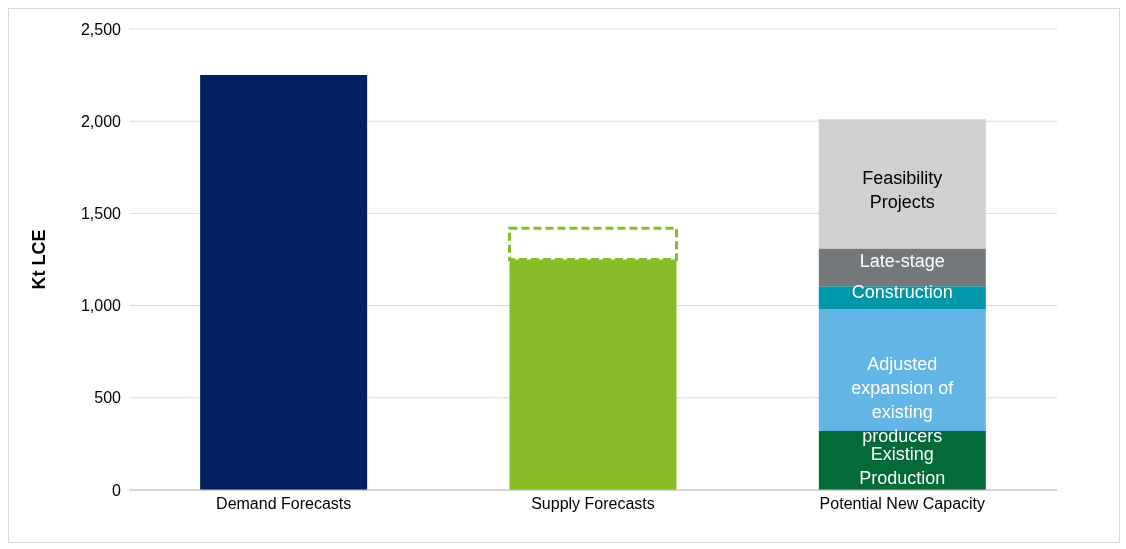  Describe the element at coordinates (902, 189) in the screenshot. I see `series-label: Feasibility Projects` at that location.